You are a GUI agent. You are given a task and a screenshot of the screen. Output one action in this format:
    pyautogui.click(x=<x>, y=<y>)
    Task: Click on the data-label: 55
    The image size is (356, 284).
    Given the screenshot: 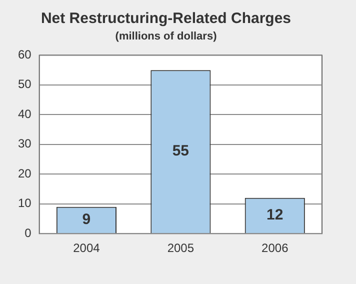 What is the action you would take?
    pyautogui.click(x=181, y=151)
    